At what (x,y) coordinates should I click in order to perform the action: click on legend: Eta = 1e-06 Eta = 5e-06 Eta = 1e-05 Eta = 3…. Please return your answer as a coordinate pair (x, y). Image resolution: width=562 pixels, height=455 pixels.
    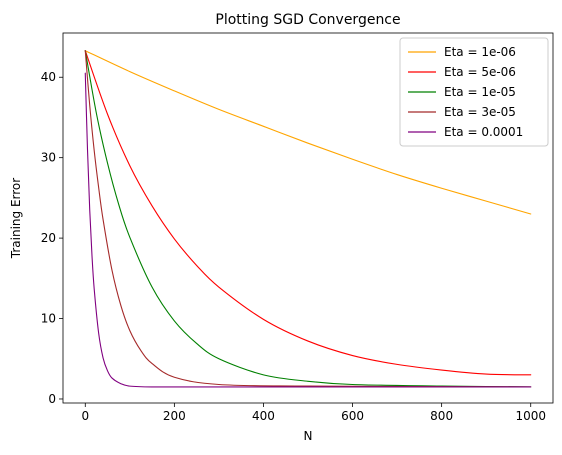
    Looking at the image, I should click on (474, 92).